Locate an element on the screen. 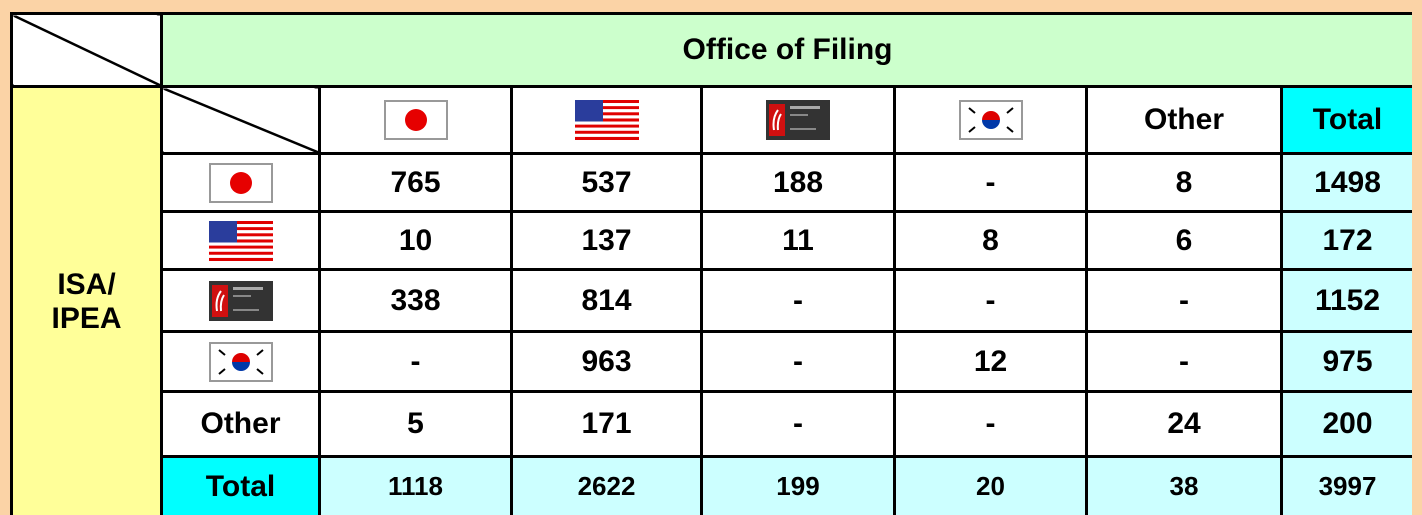  data-cell: 20 is located at coordinates (990, 485).